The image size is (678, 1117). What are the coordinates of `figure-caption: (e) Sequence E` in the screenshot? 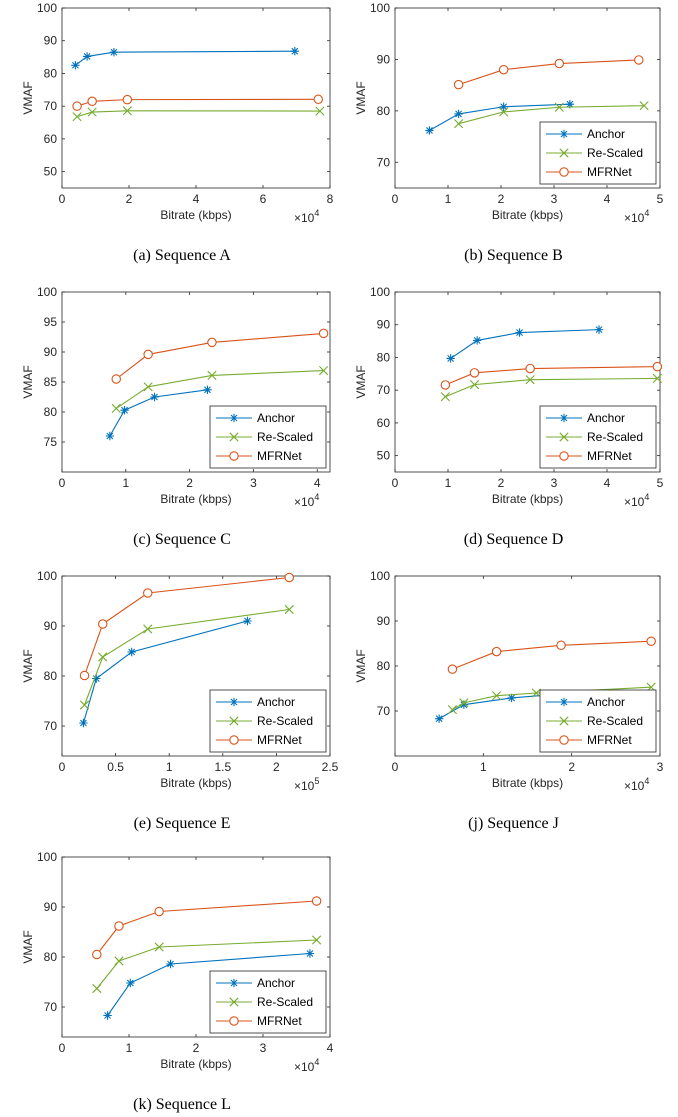 It's located at (182, 823).